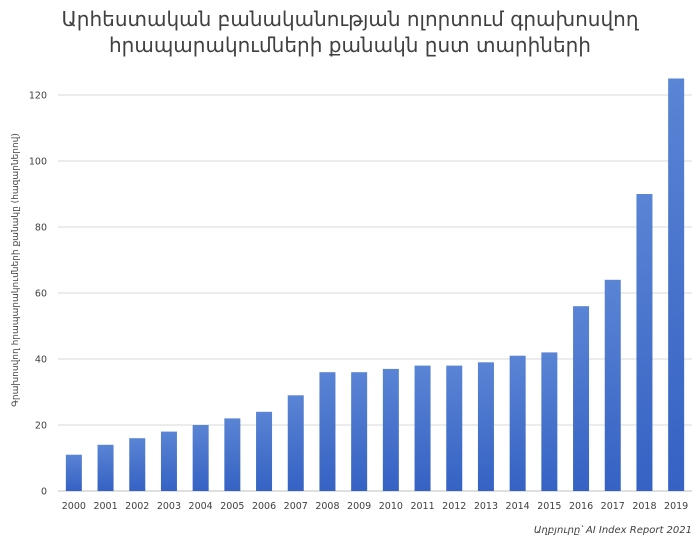 This screenshot has width=700, height=542. Describe the element at coordinates (44, 492) in the screenshot. I see `y-tick-label: 0` at that location.